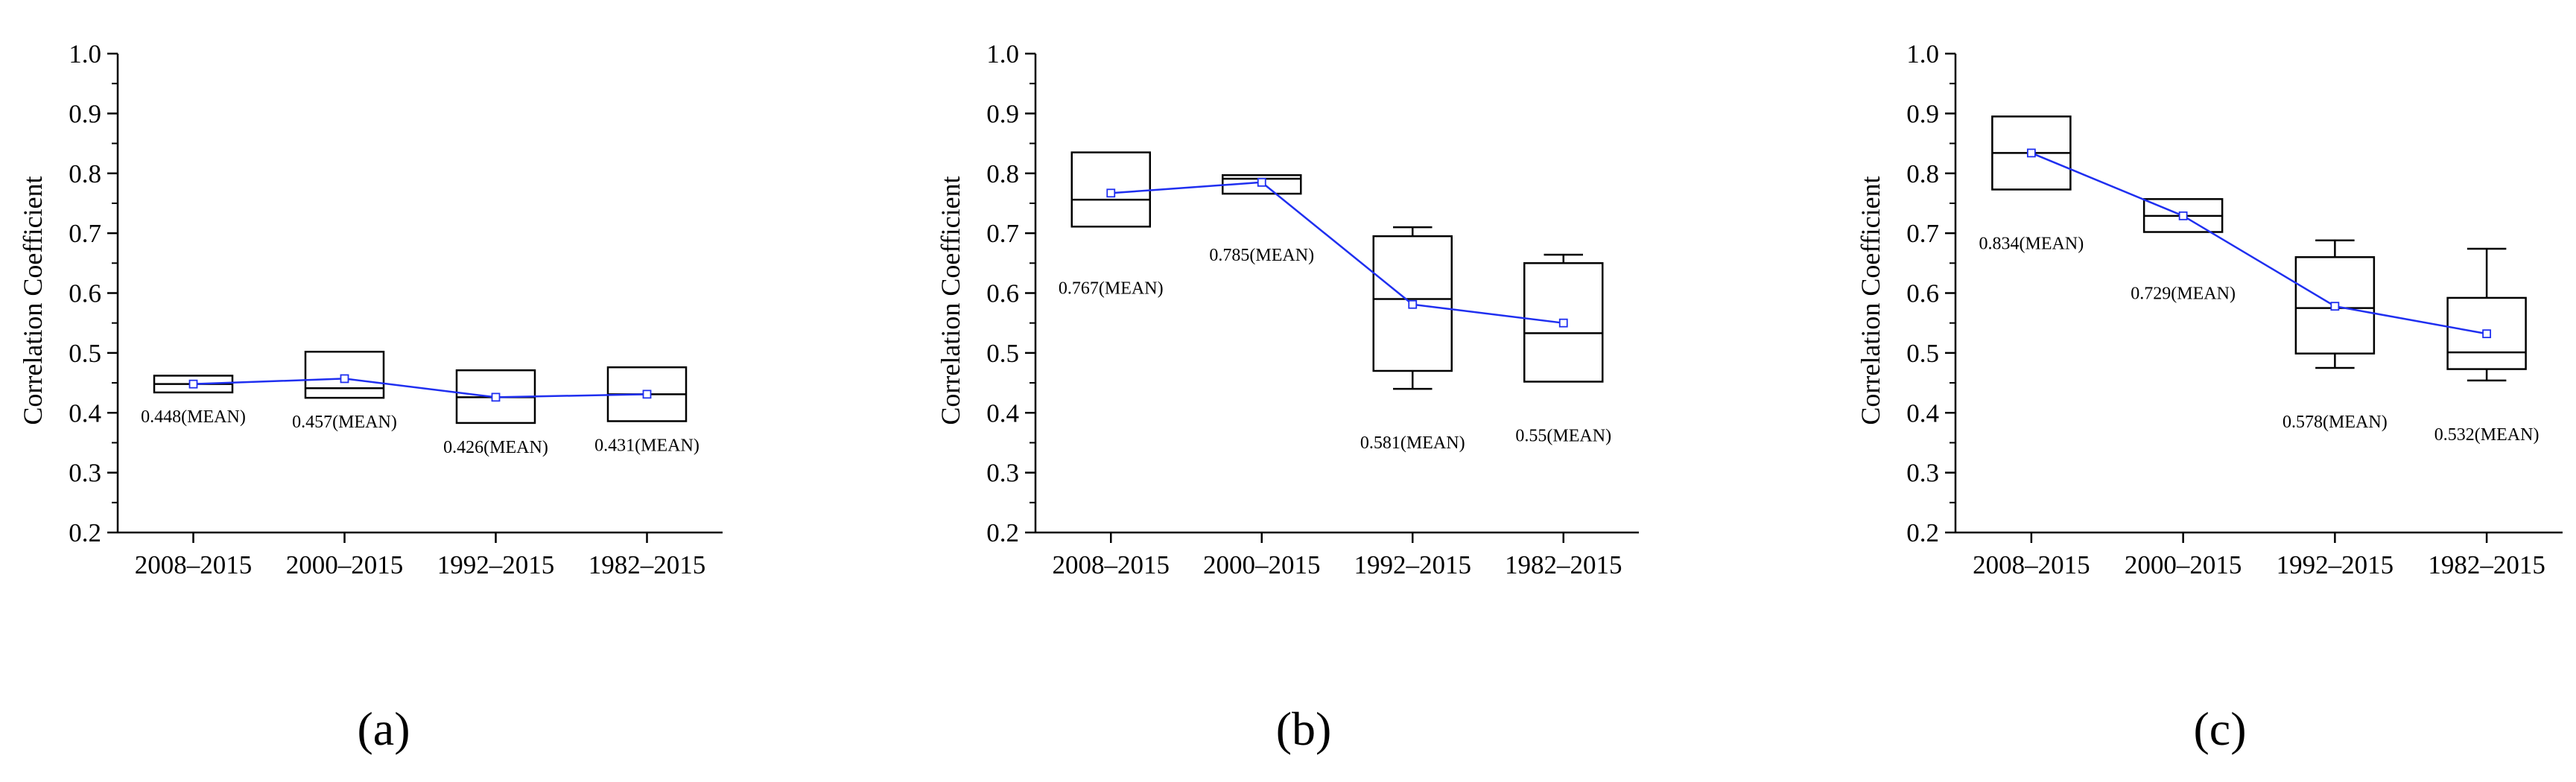 This screenshot has width=2576, height=782. Describe the element at coordinates (345, 422) in the screenshot. I see `mean-label: 0.457(MEAN)` at that location.